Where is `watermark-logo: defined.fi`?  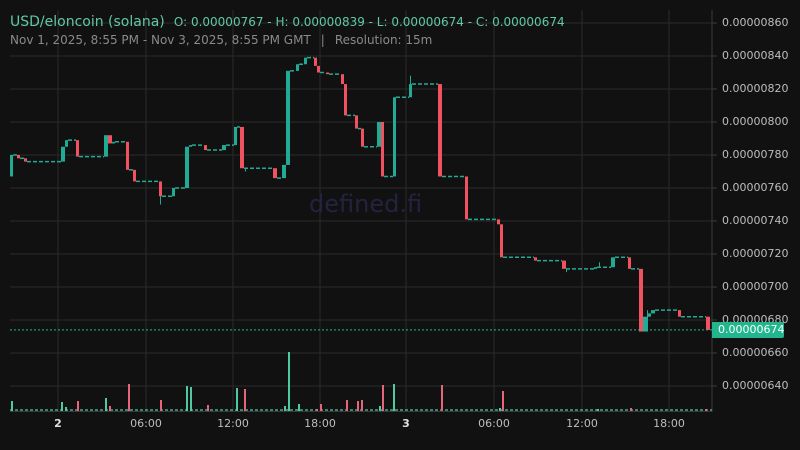 watermark-logo: defined.fi is located at coordinates (366, 204).